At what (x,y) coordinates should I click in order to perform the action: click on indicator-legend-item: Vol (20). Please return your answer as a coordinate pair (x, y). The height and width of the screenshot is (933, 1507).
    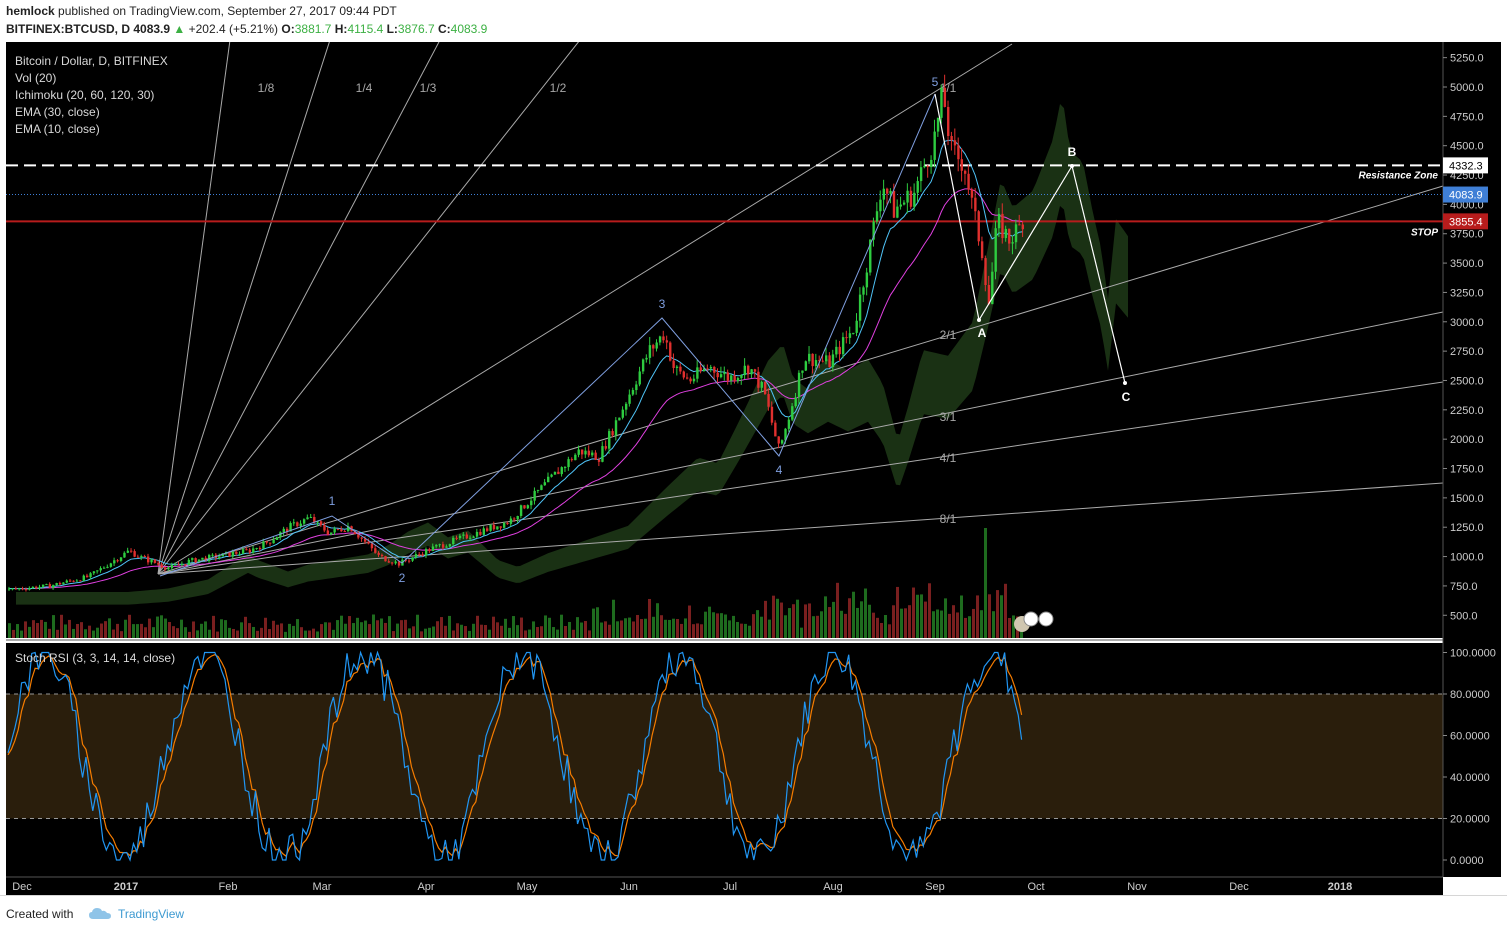
    Looking at the image, I should click on (35, 78).